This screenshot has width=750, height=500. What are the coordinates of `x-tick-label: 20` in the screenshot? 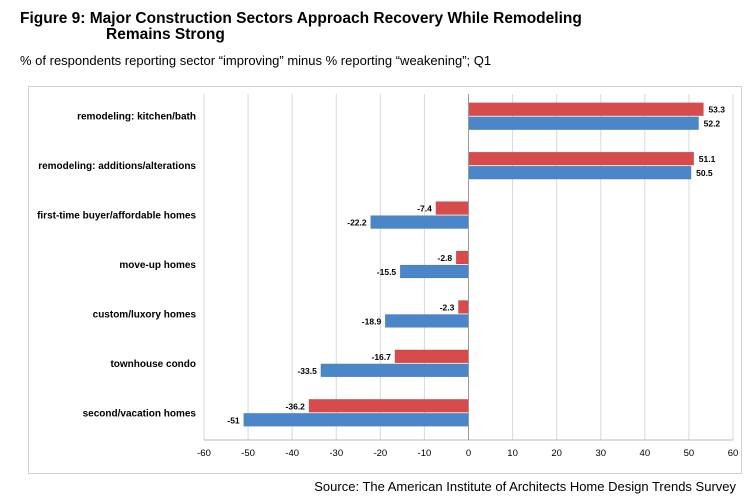 It's located at (556, 453).